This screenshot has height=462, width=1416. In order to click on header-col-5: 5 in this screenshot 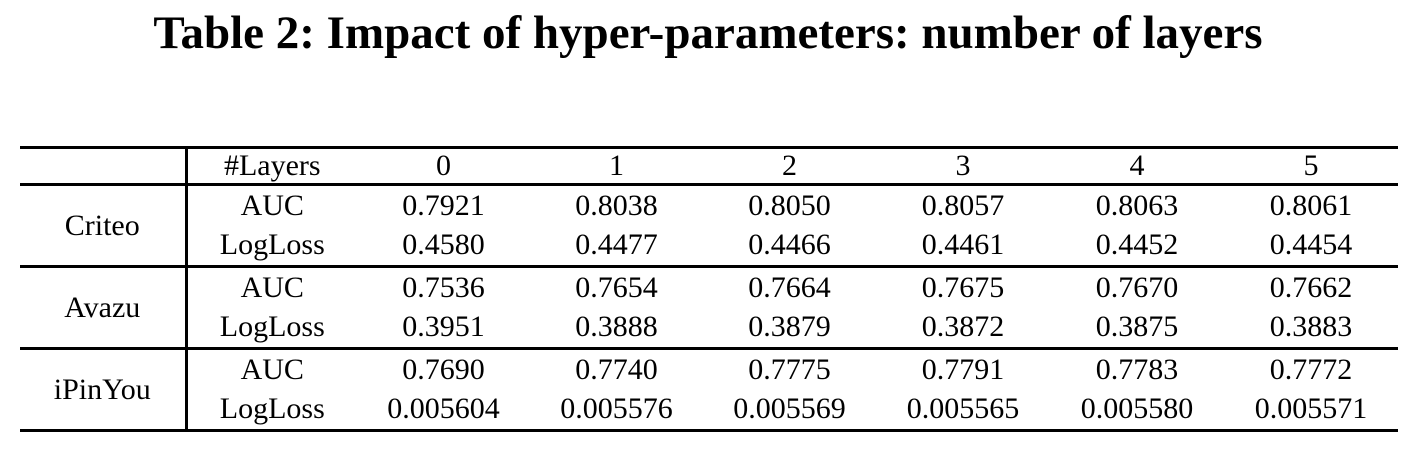, I will do `click(1311, 165)`.